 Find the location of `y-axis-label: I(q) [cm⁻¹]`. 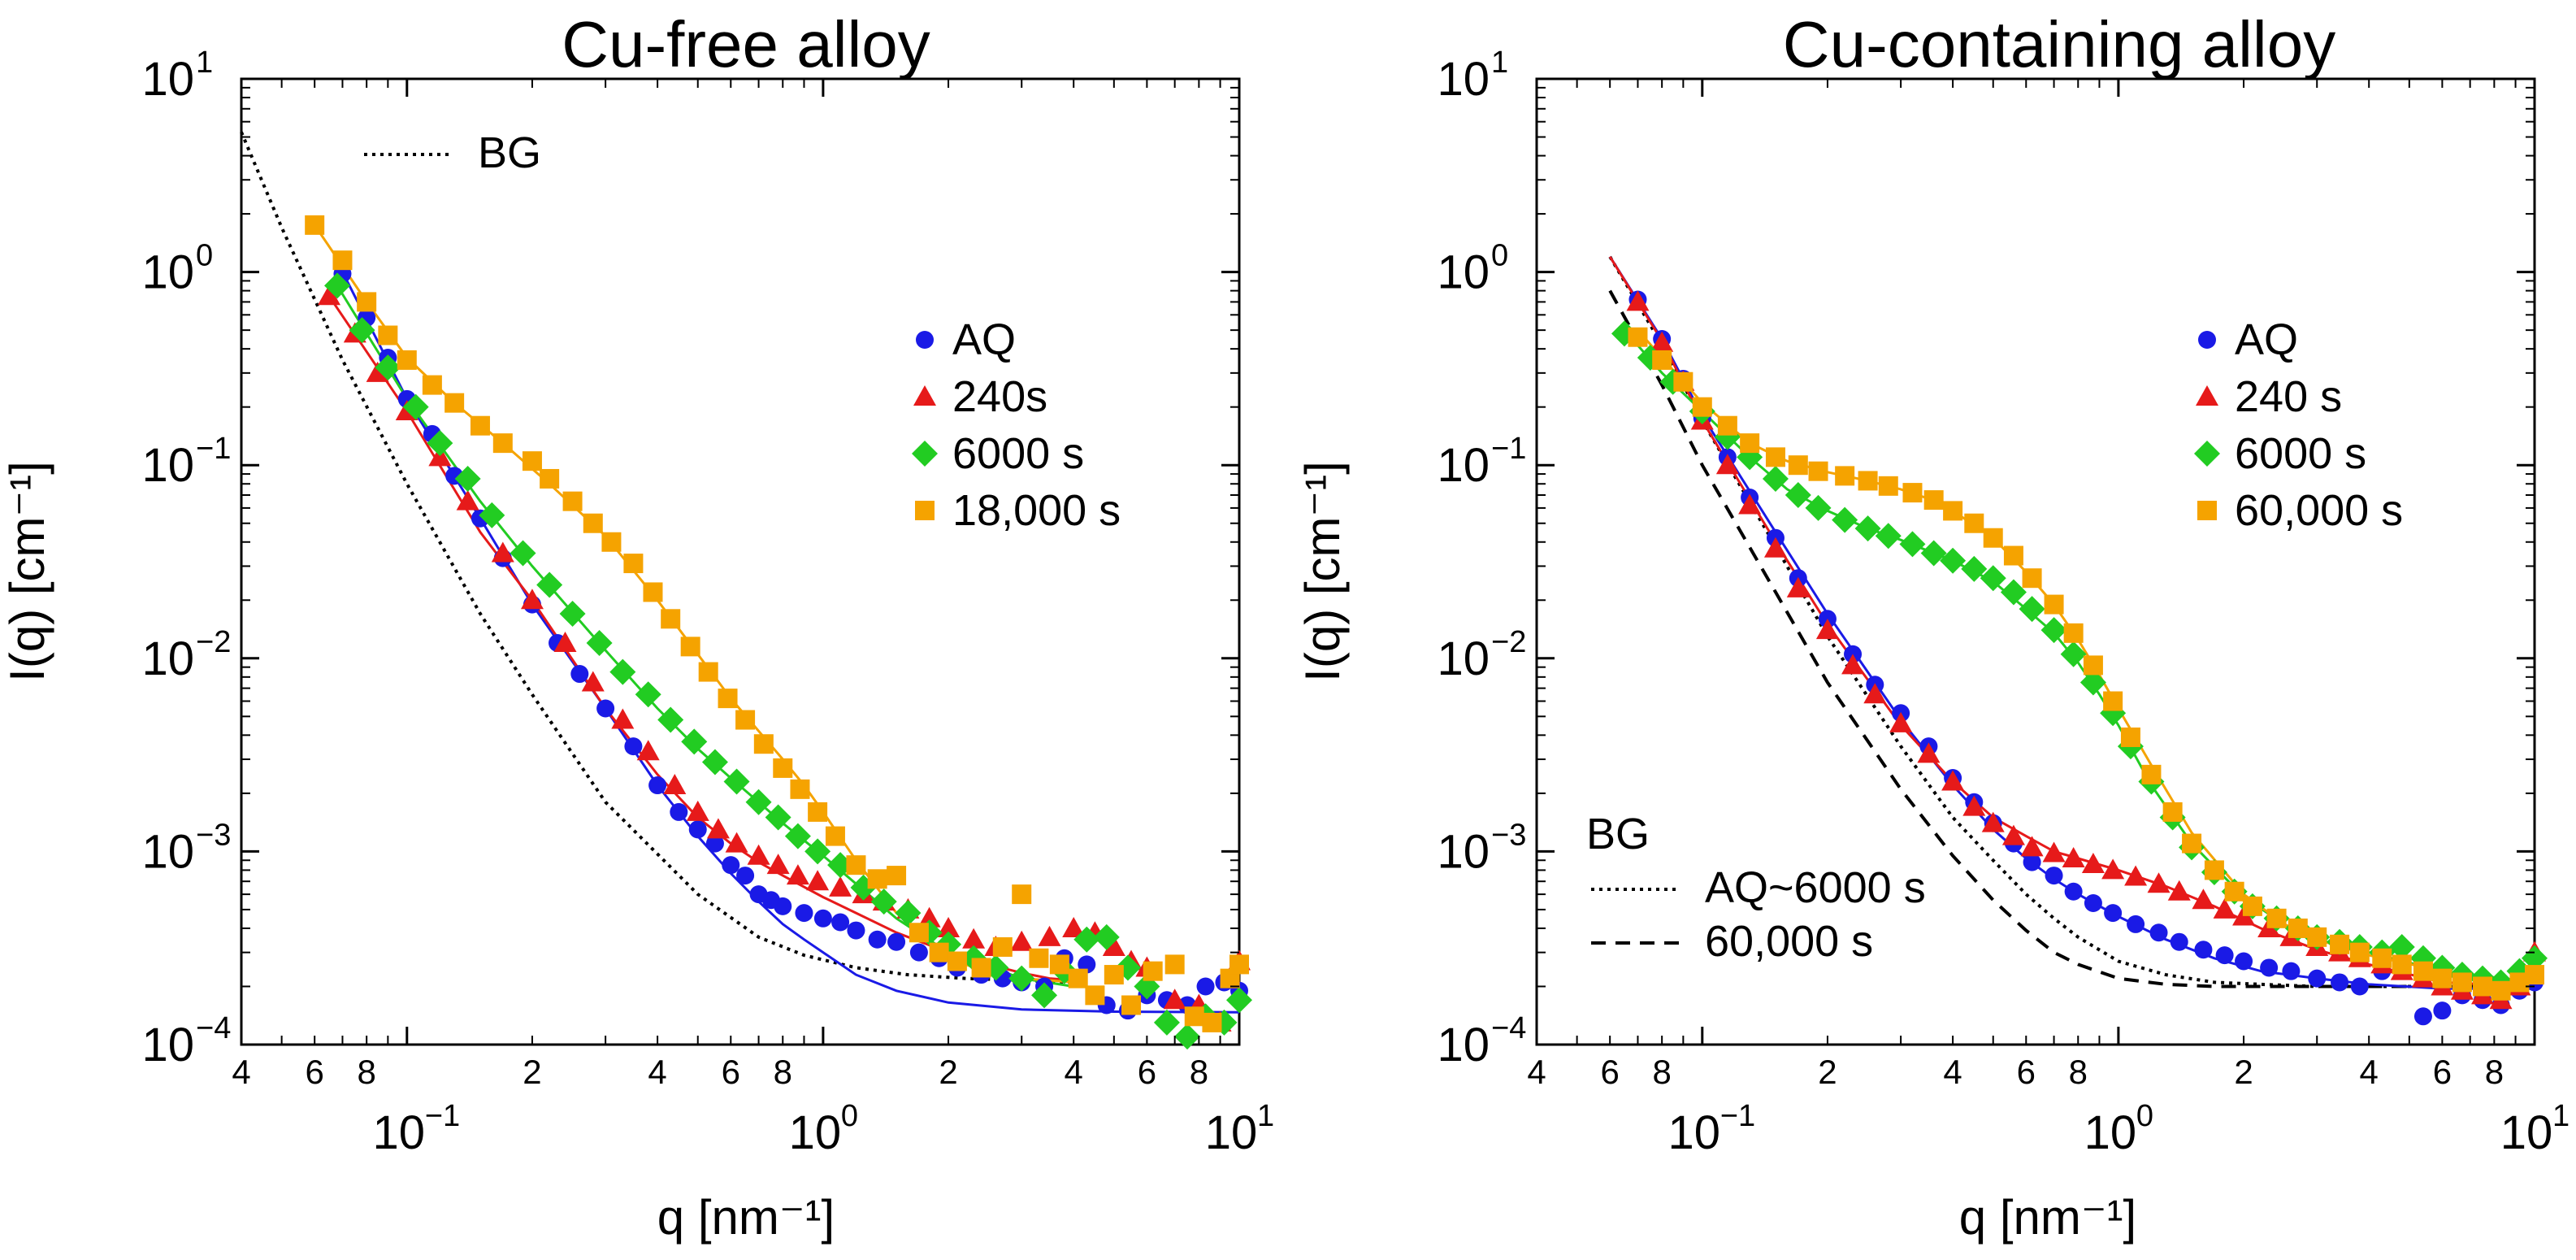

y-axis-label: I(q) [cm⁻¹] is located at coordinates (27, 571).